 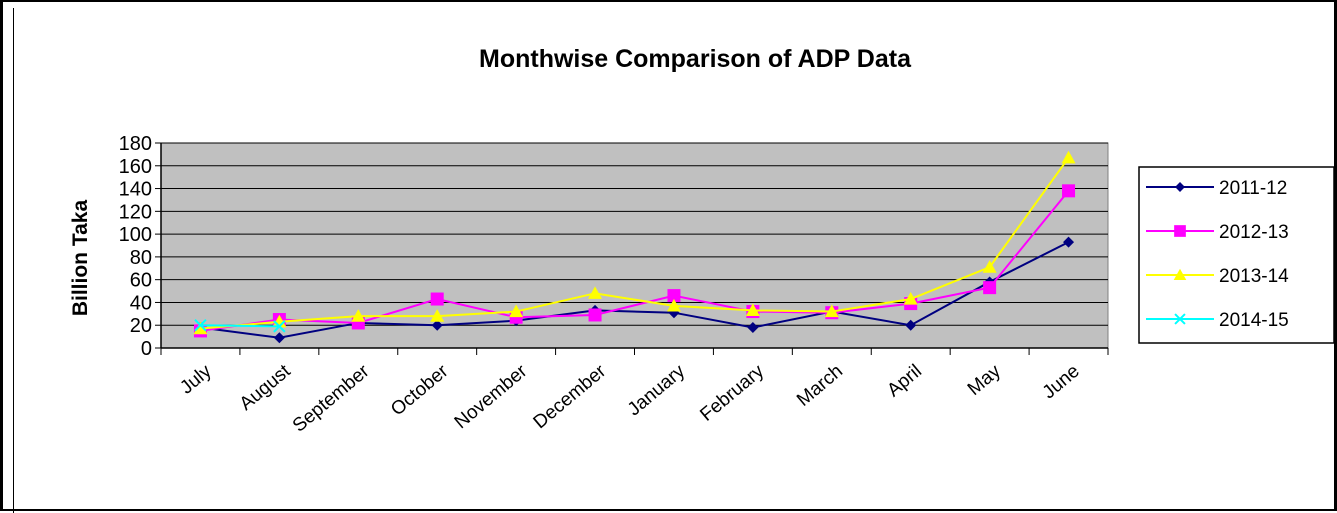 What do you see at coordinates (1254, 320) in the screenshot?
I see `legend-label: 2014-15` at bounding box center [1254, 320].